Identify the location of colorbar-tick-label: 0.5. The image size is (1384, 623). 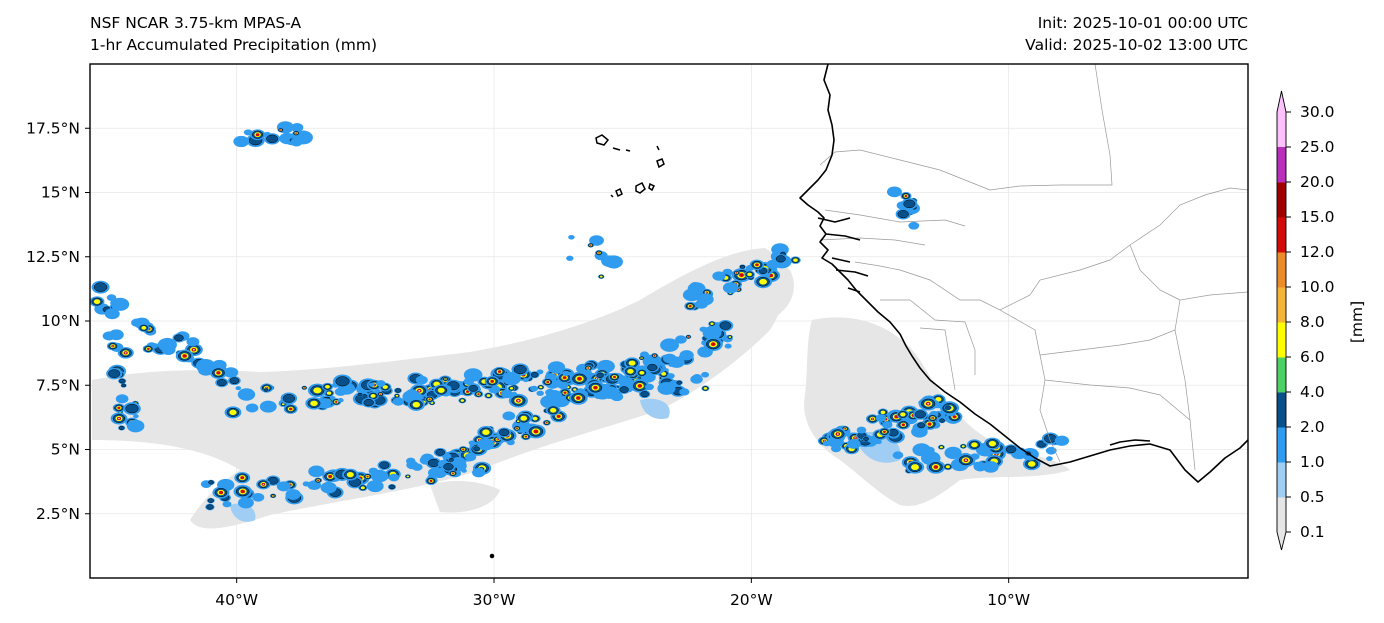
(1312, 497).